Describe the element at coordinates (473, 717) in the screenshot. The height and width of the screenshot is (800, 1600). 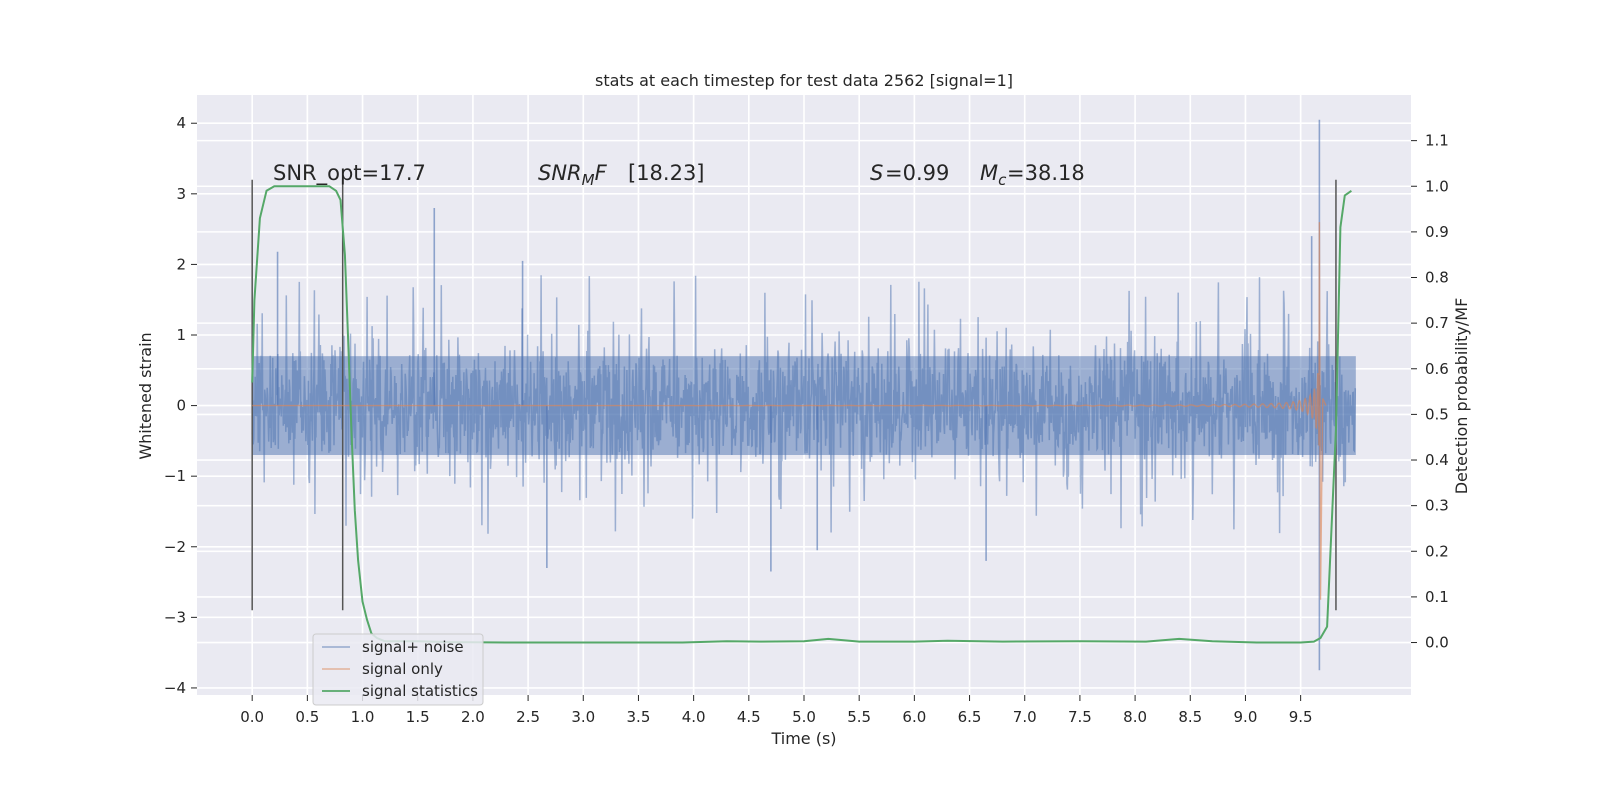
I see `x-tick-label: 2.0` at that location.